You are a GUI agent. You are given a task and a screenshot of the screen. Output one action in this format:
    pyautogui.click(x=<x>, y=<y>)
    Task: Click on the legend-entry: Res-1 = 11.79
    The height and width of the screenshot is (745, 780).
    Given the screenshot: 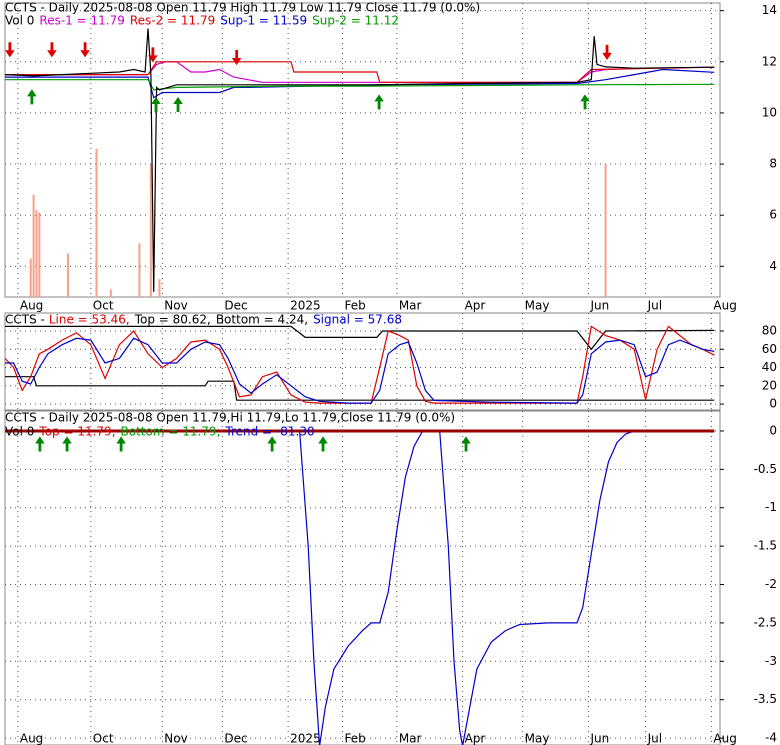 What is the action you would take?
    pyautogui.click(x=81, y=21)
    